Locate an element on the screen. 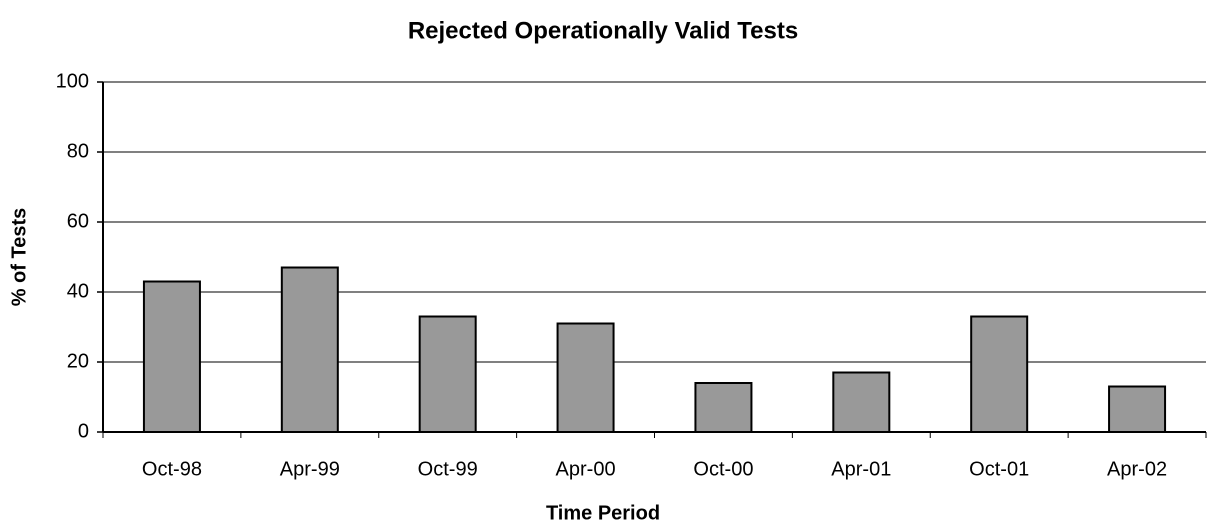 Image resolution: width=1207 pixels, height=529 pixels. x-tick-label: Oct-99 is located at coordinates (448, 469).